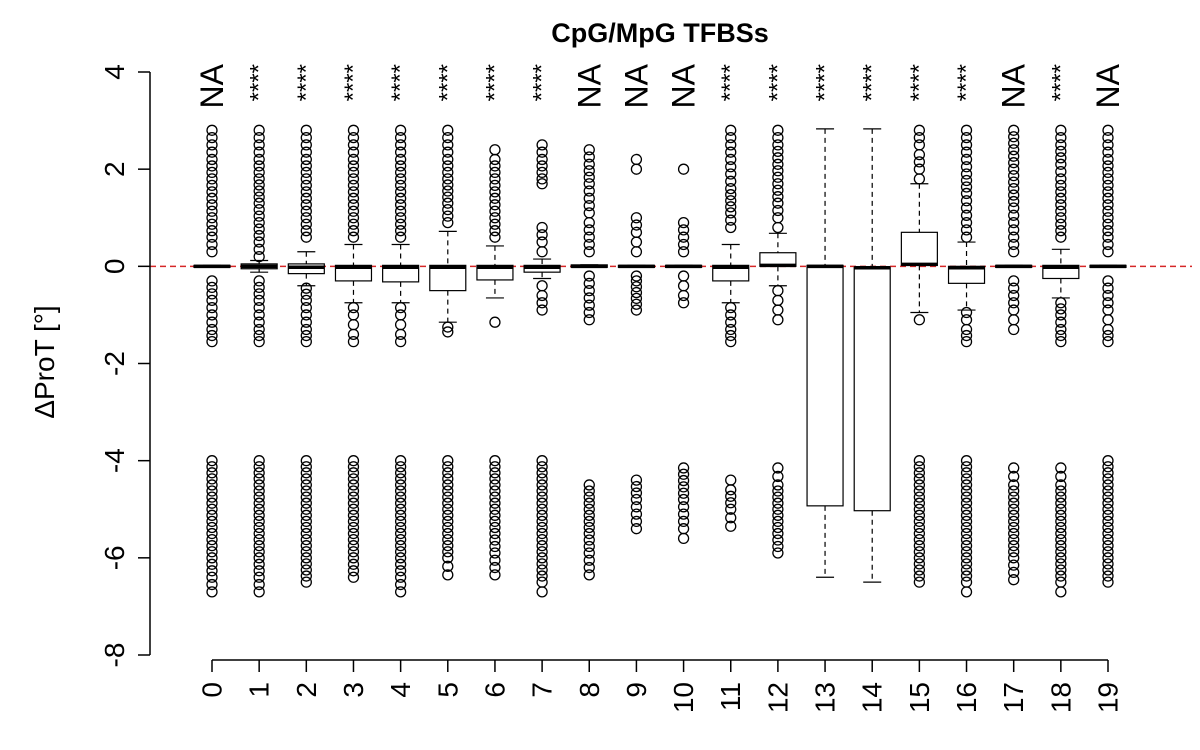  I want to click on box, so click(825, 385).